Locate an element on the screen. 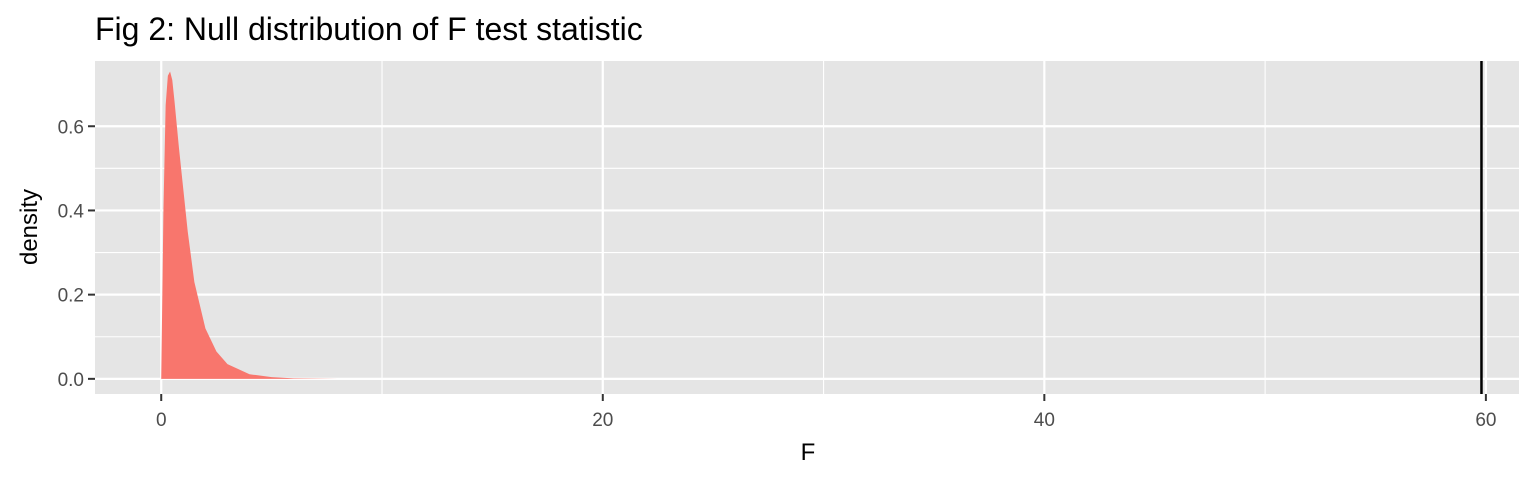 The image size is (1536, 480). y-axis: 0.0 0.2 0.4 0.6 is located at coordinates (76, 254).